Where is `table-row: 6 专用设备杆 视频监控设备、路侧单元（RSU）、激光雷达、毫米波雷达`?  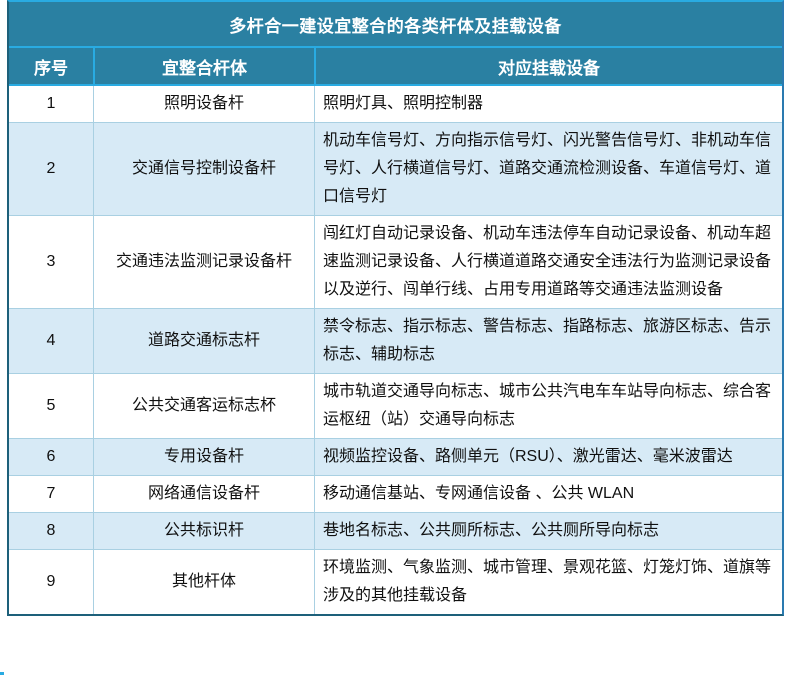
table-row: 6 专用设备杆 视频监控设备、路侧单元（RSU）、激光雷达、毫米波雷达 is located at coordinates (395, 456).